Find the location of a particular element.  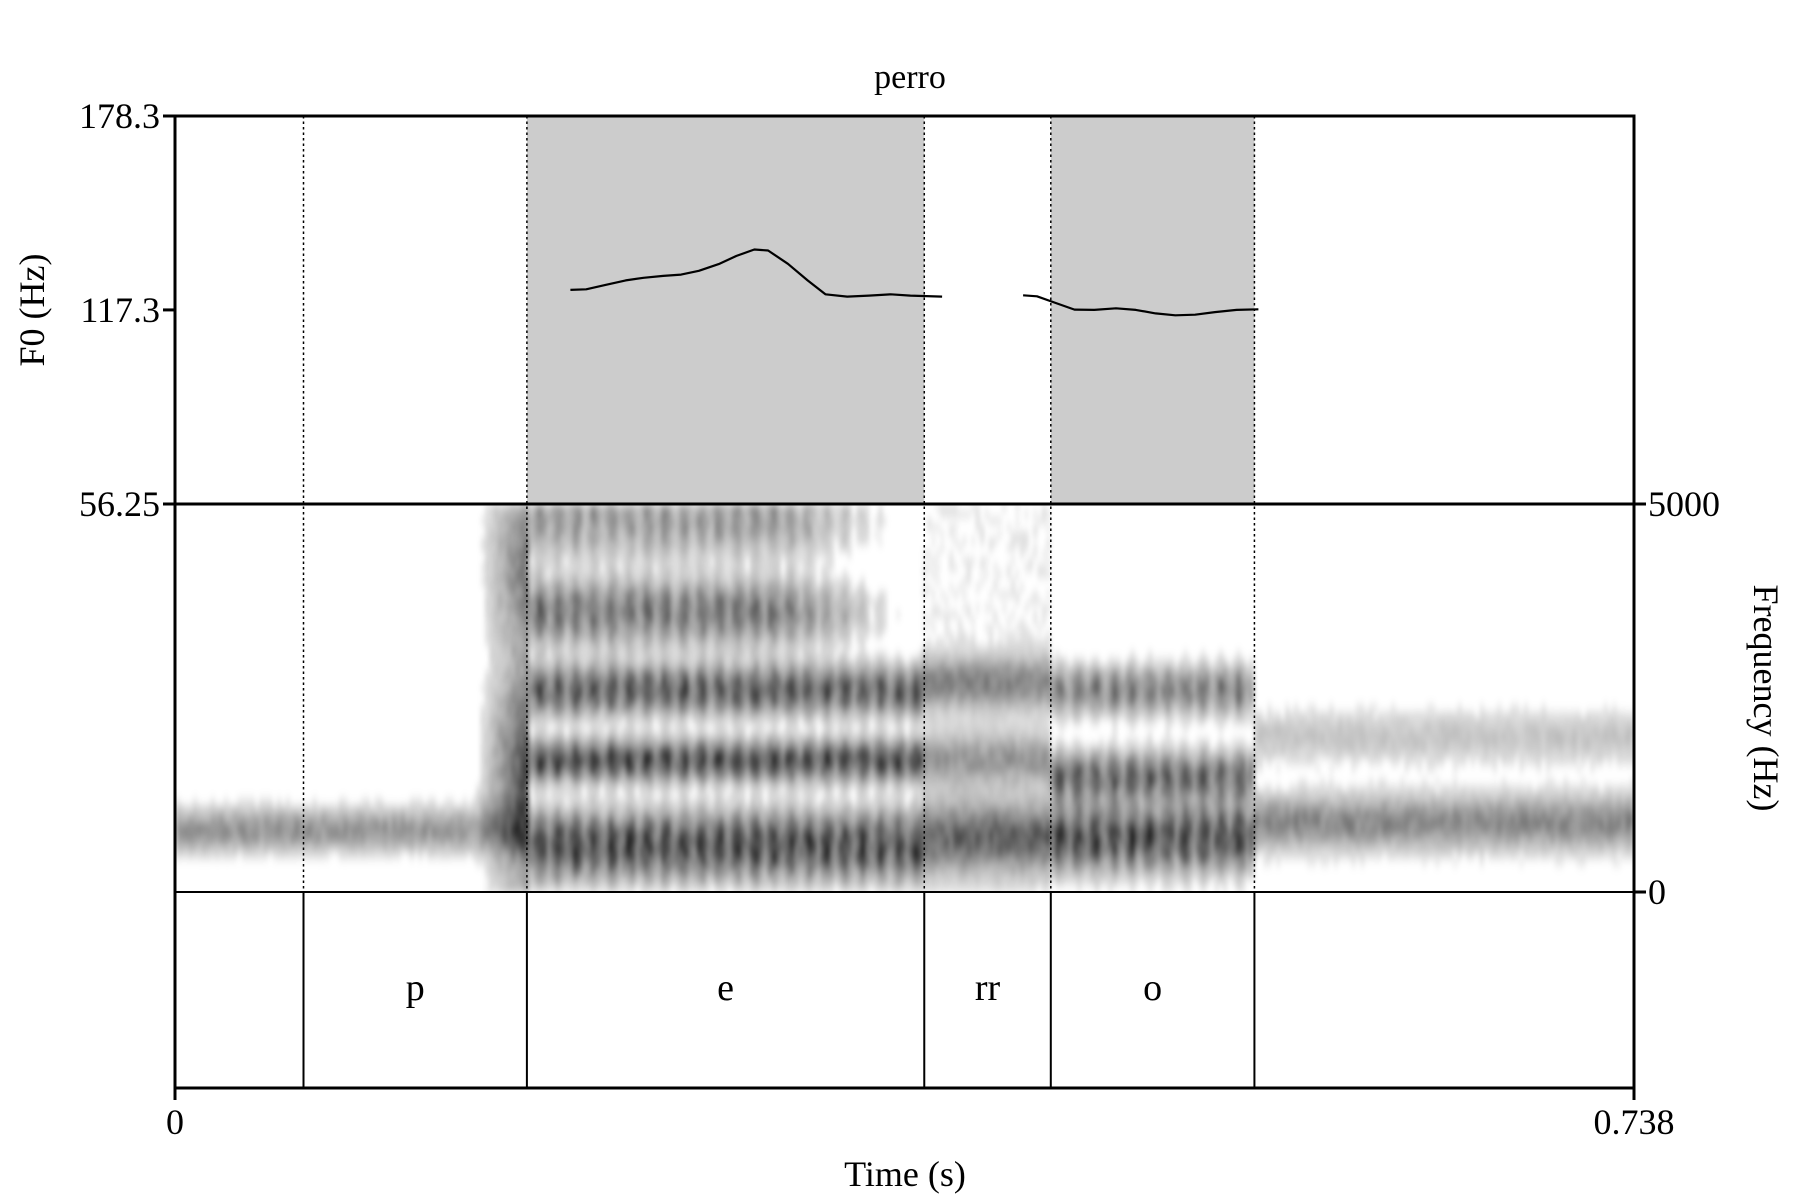

segment-label-1: p is located at coordinates (415, 988).